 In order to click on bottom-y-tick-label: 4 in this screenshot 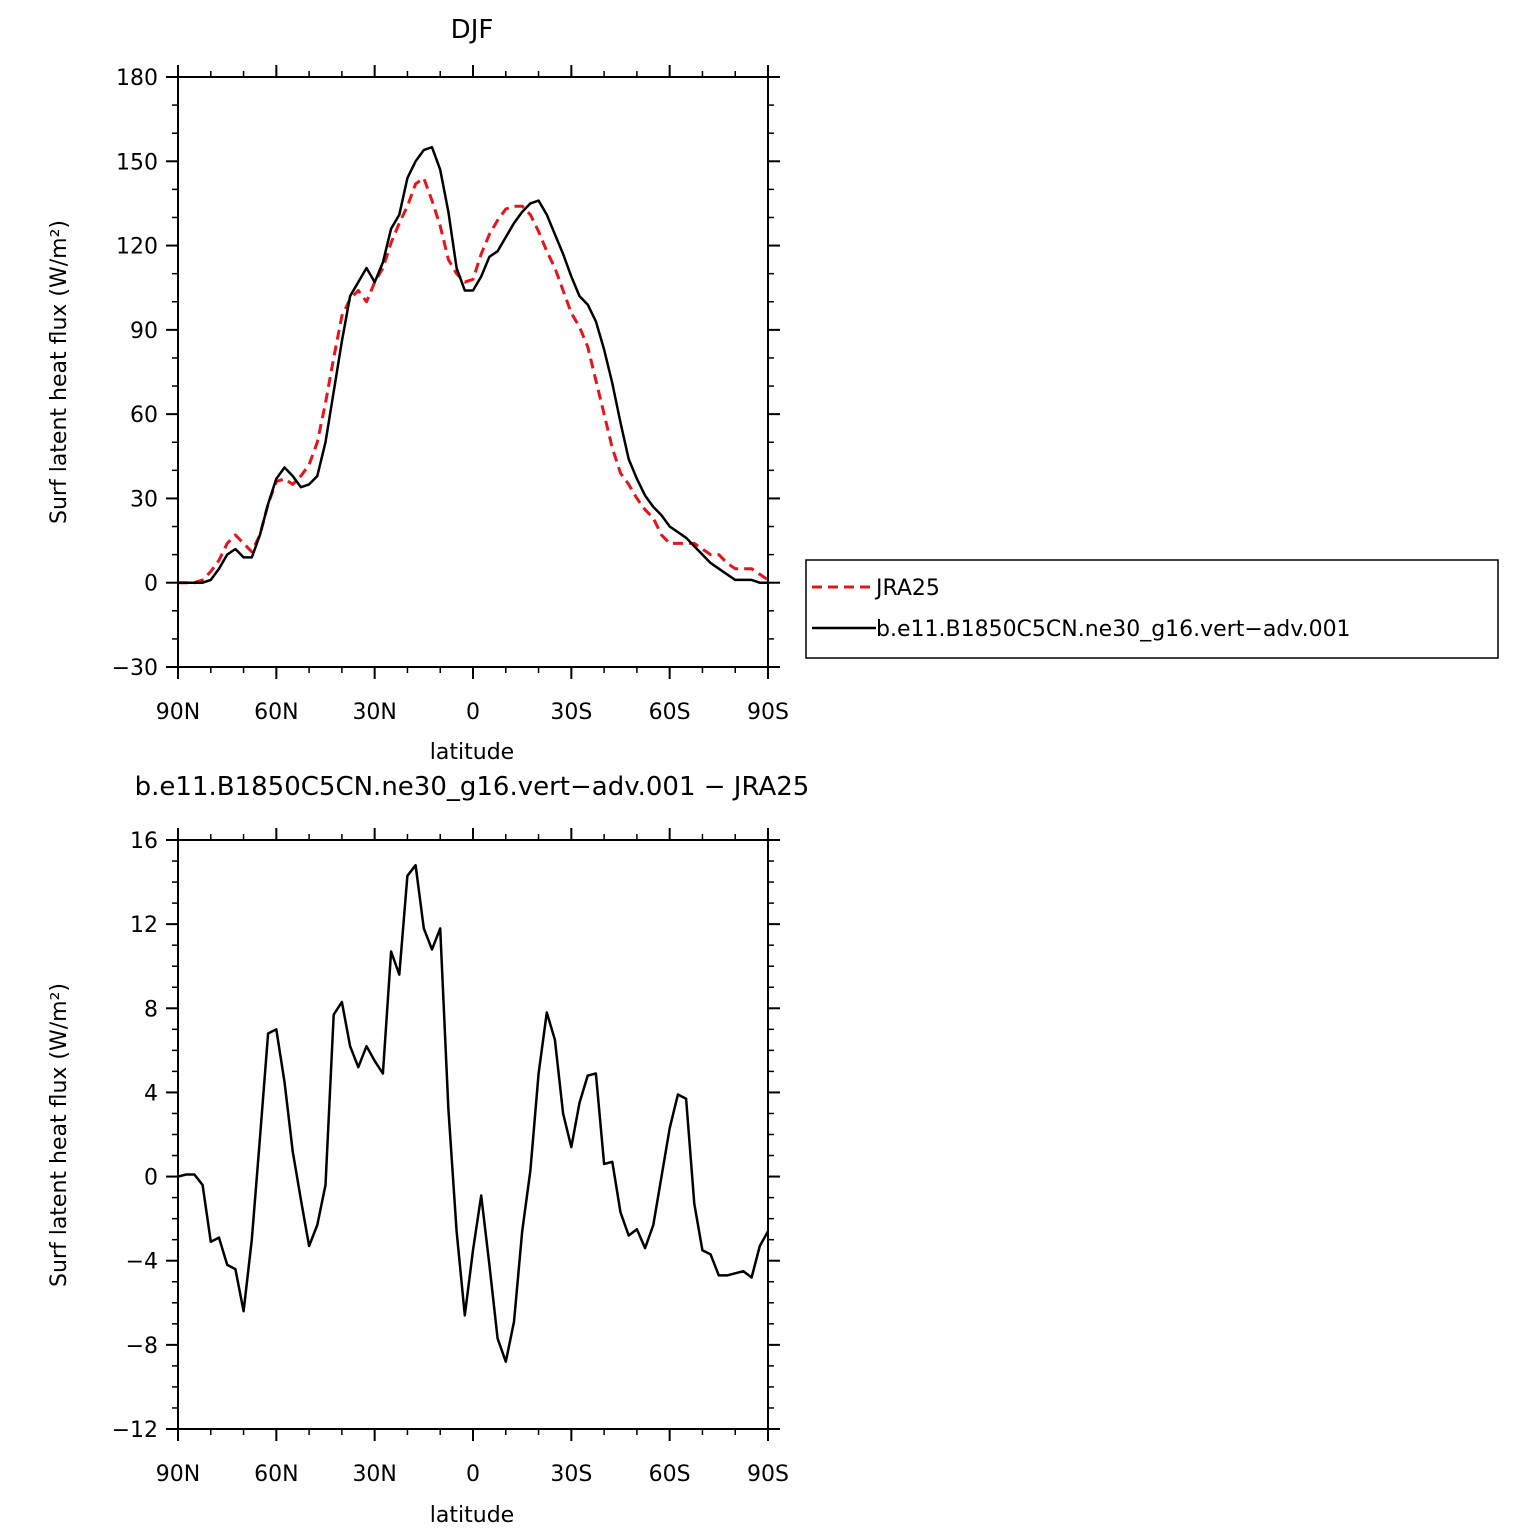, I will do `click(151, 1093)`.